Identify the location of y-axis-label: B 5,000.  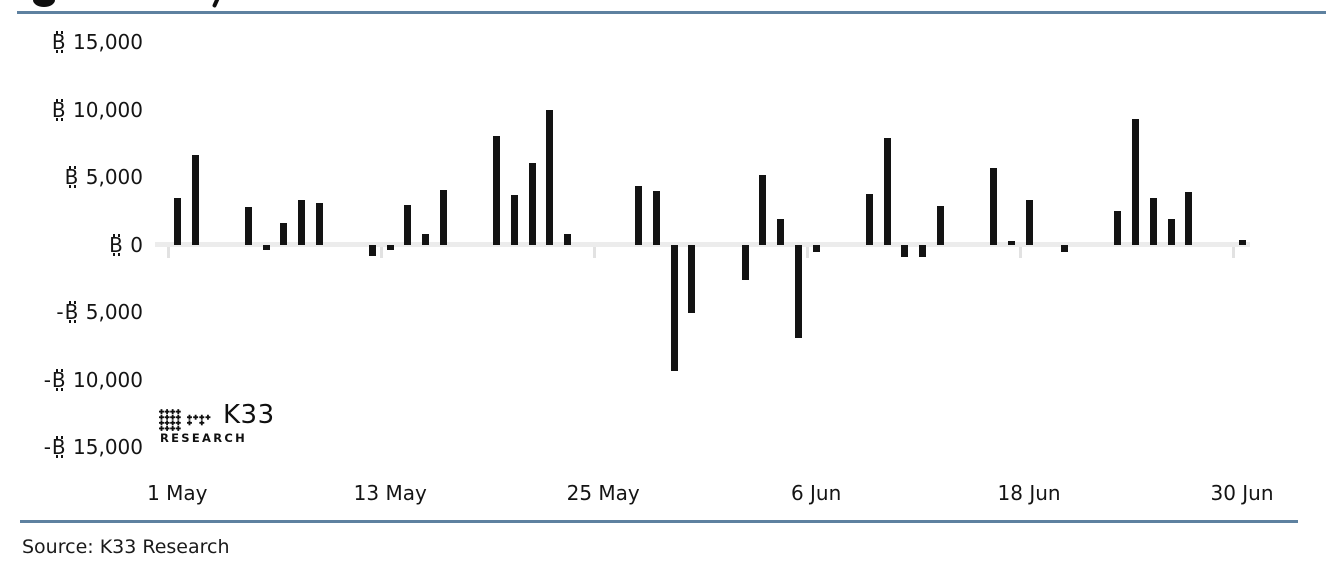
(71, 177).